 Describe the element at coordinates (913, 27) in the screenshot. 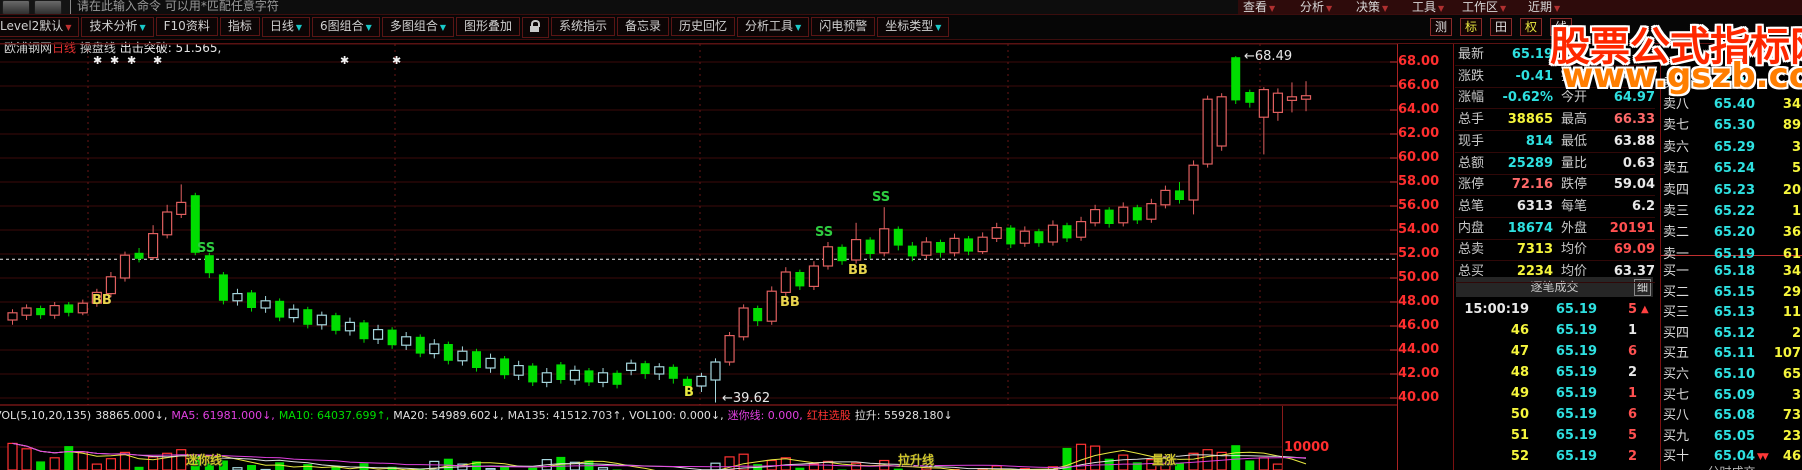

I see `toolbar-button-坐标类型: 坐标类型 ▼` at that location.